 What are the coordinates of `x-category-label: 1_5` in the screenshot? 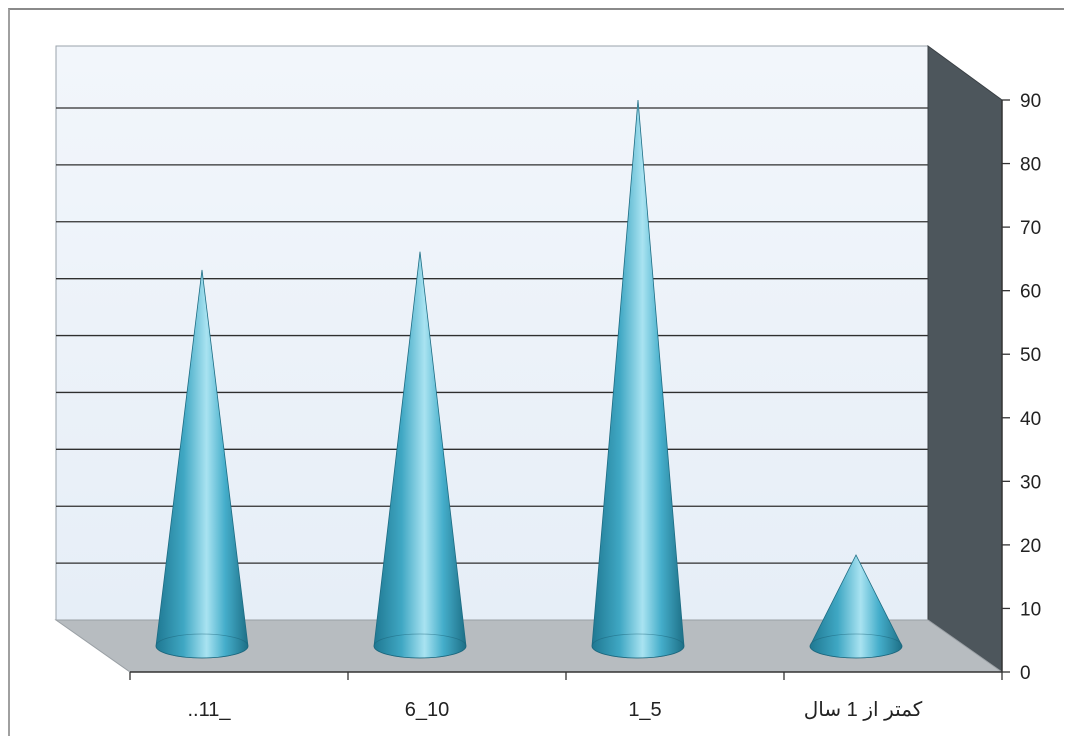 It's located at (644, 710).